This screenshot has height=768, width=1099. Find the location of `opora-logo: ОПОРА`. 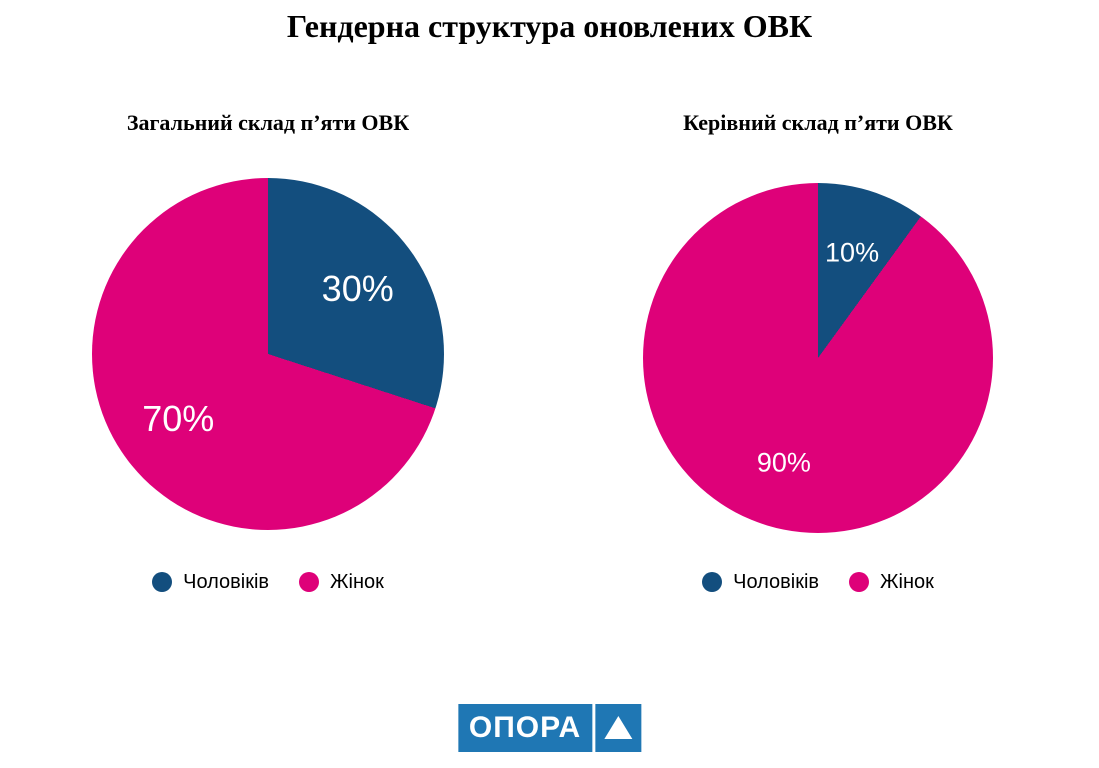

opora-logo: ОПОРА is located at coordinates (549, 728).